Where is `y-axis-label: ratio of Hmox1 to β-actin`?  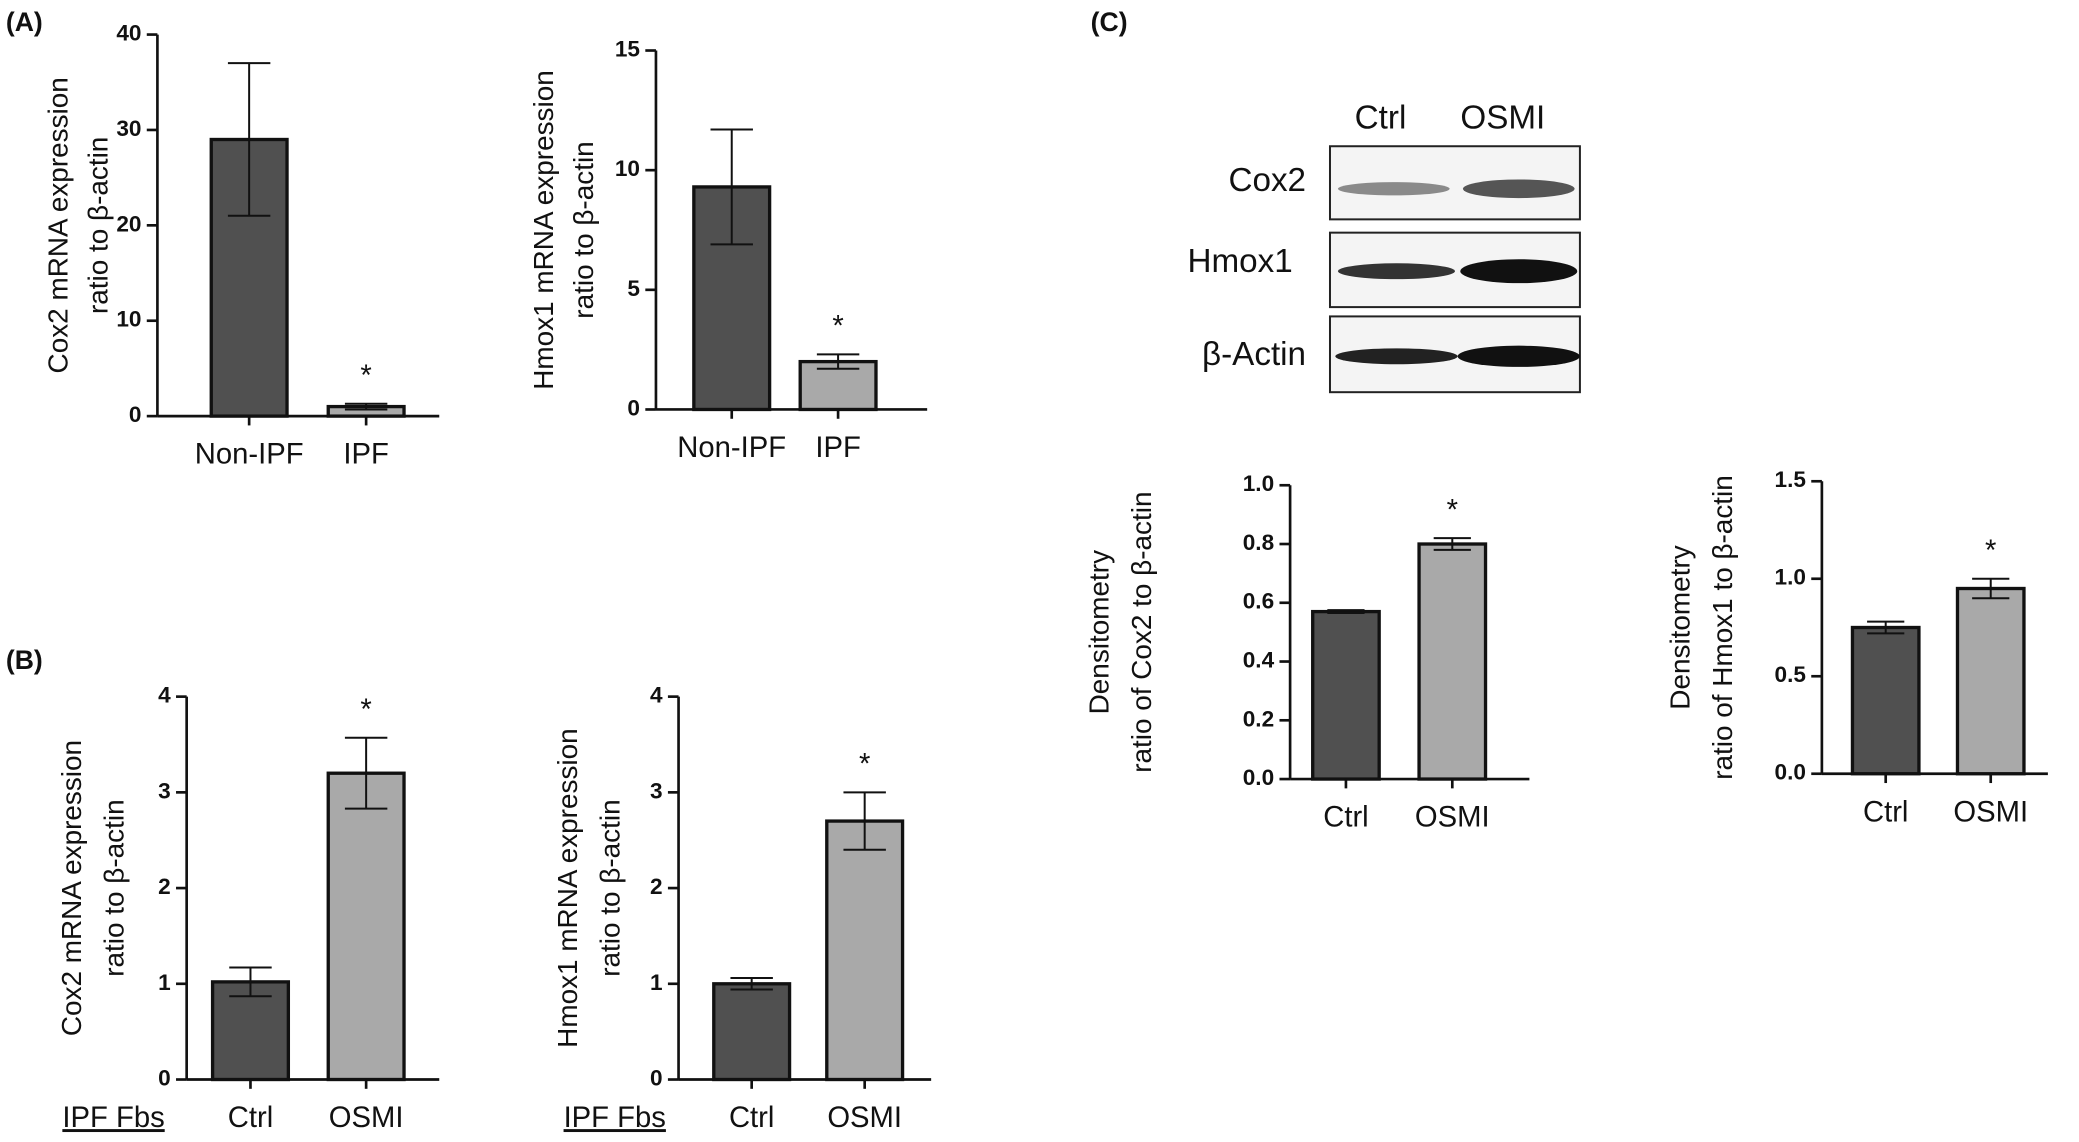
y-axis-label: ratio of Hmox1 to β-actin is located at coordinates (1722, 627).